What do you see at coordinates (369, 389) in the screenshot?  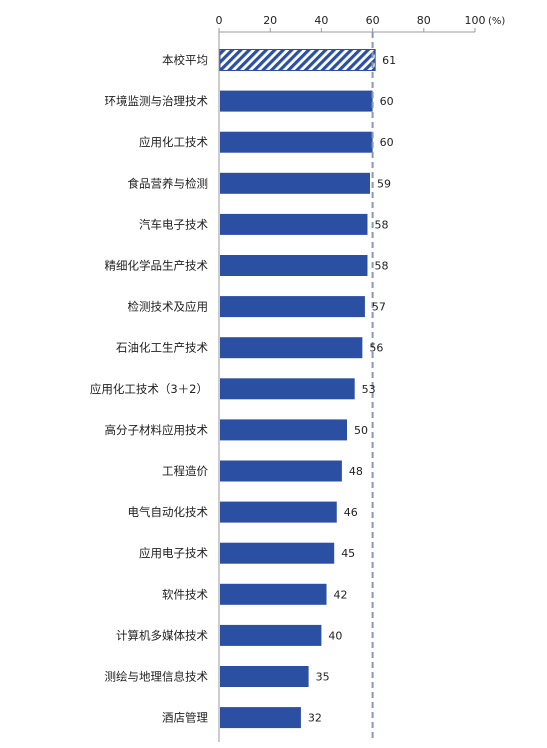 I see `value-label: 53` at bounding box center [369, 389].